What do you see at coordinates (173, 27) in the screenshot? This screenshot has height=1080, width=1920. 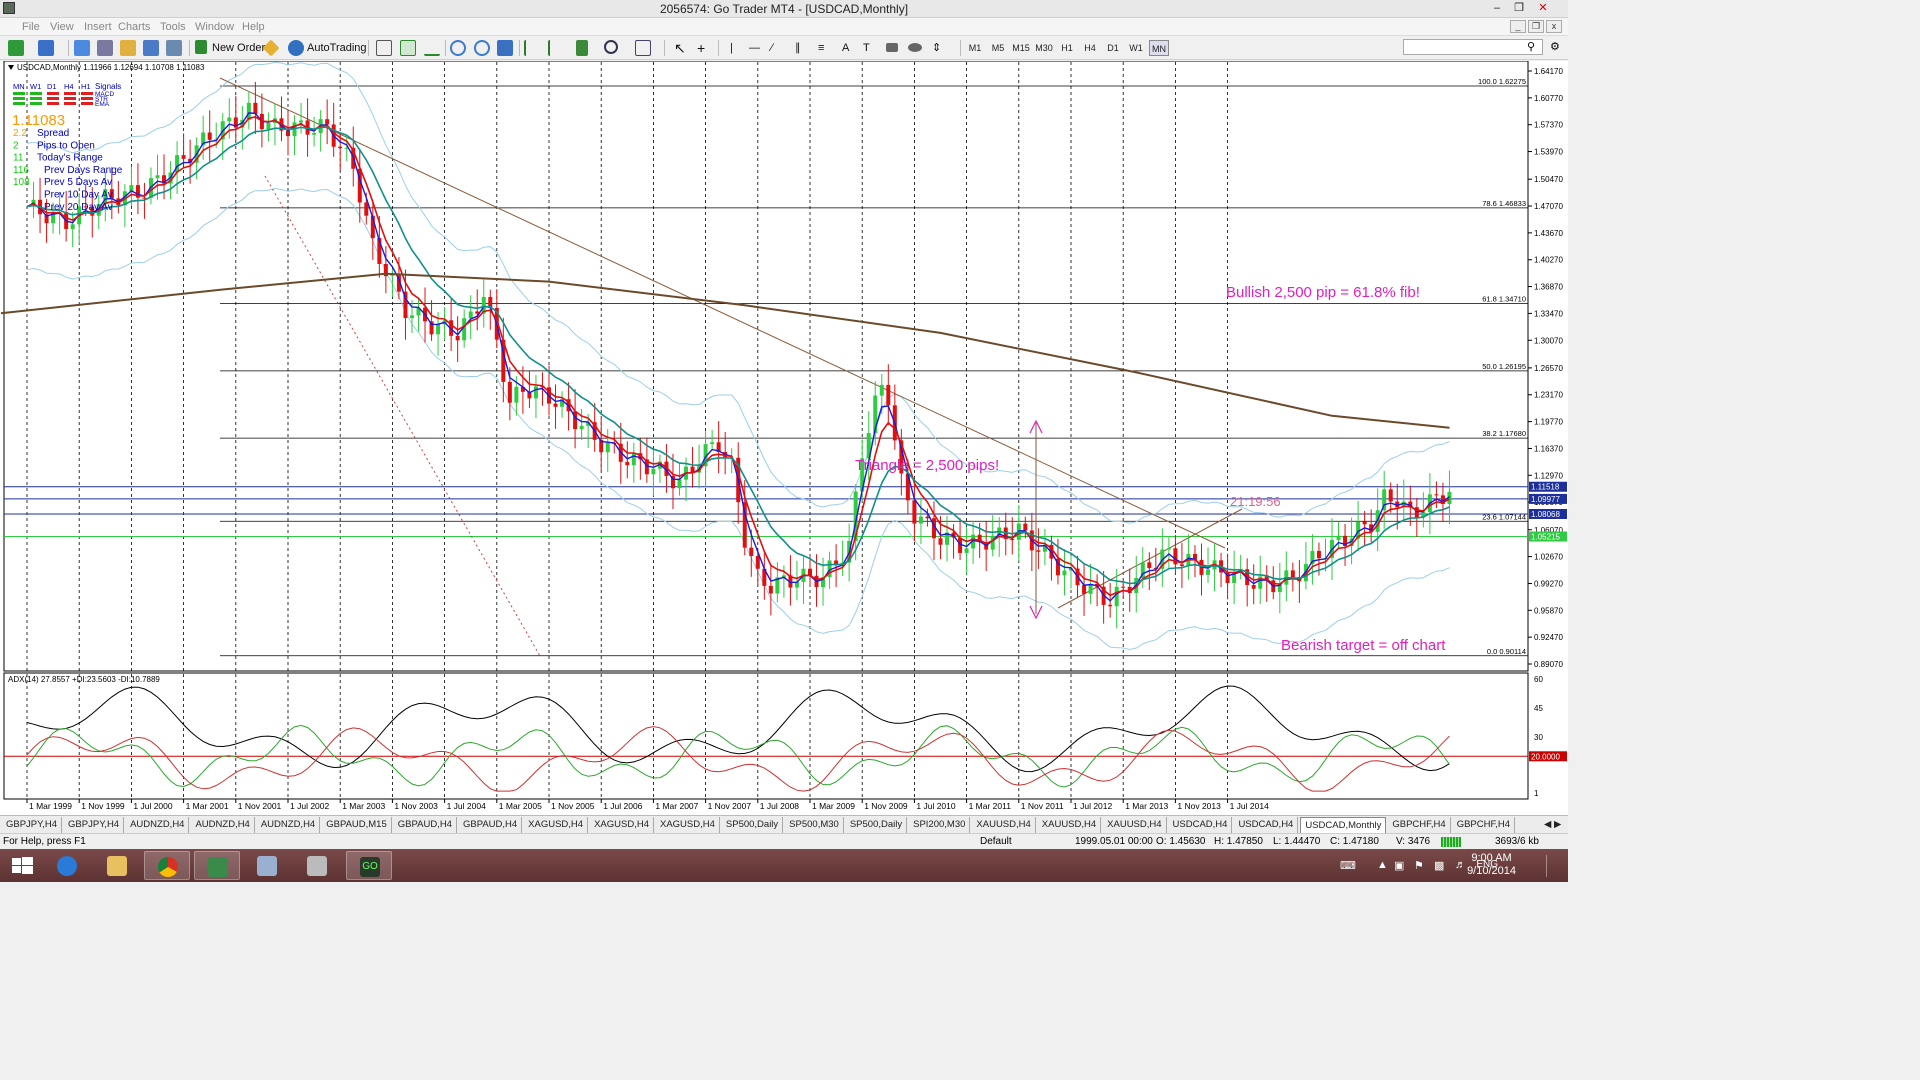 I see `menu-tools: Tools` at bounding box center [173, 27].